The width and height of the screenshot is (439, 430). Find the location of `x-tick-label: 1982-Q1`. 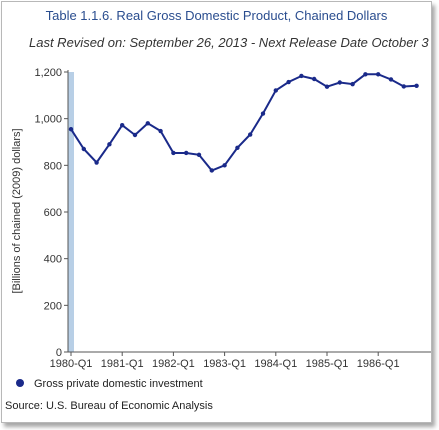

x-tick-label: 1982-Q1 is located at coordinates (173, 364).